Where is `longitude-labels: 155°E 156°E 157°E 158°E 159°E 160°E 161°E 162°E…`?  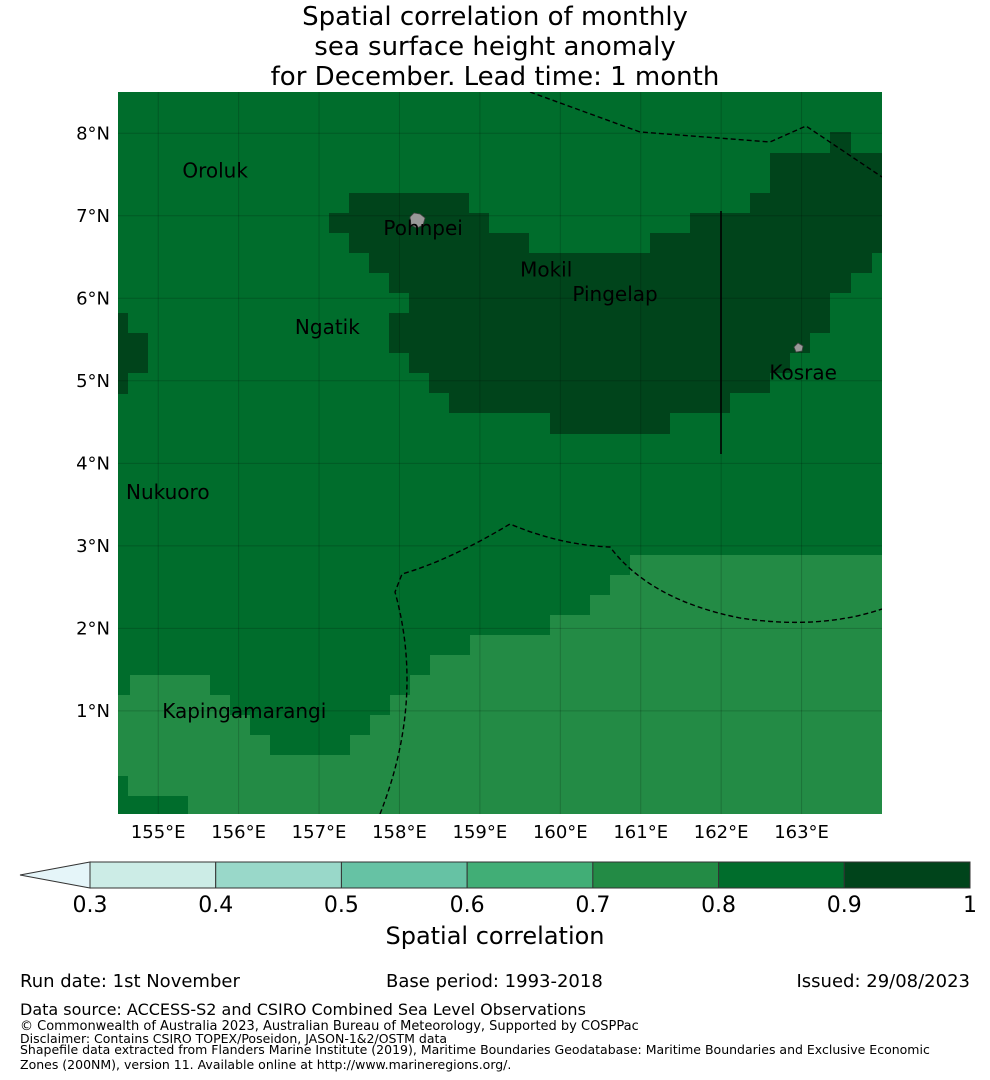 longitude-labels: 155°E 156°E 157°E 158°E 159°E 160°E 161°E 162°E… is located at coordinates (480, 832).